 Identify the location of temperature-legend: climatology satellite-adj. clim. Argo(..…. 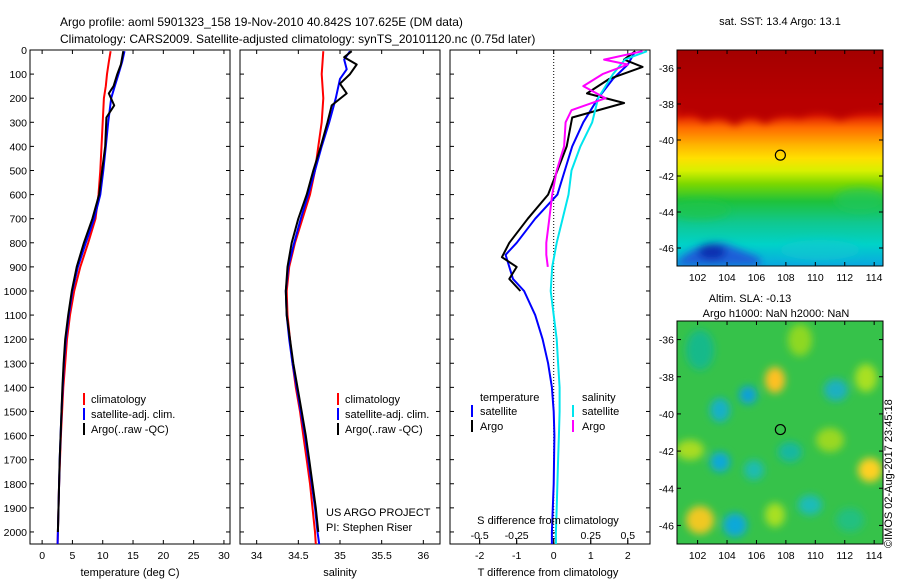
(129, 414).